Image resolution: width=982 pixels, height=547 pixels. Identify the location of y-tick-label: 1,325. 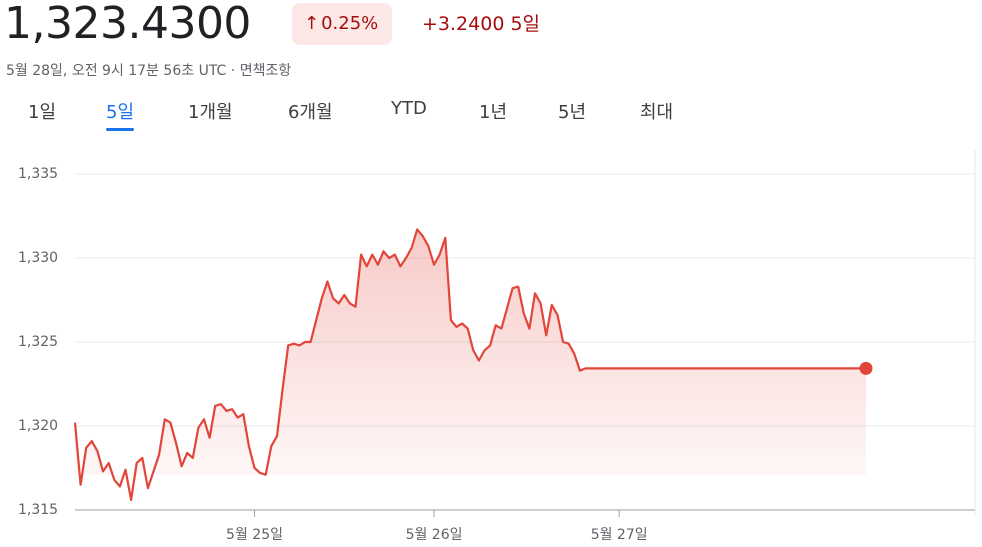
(38, 342).